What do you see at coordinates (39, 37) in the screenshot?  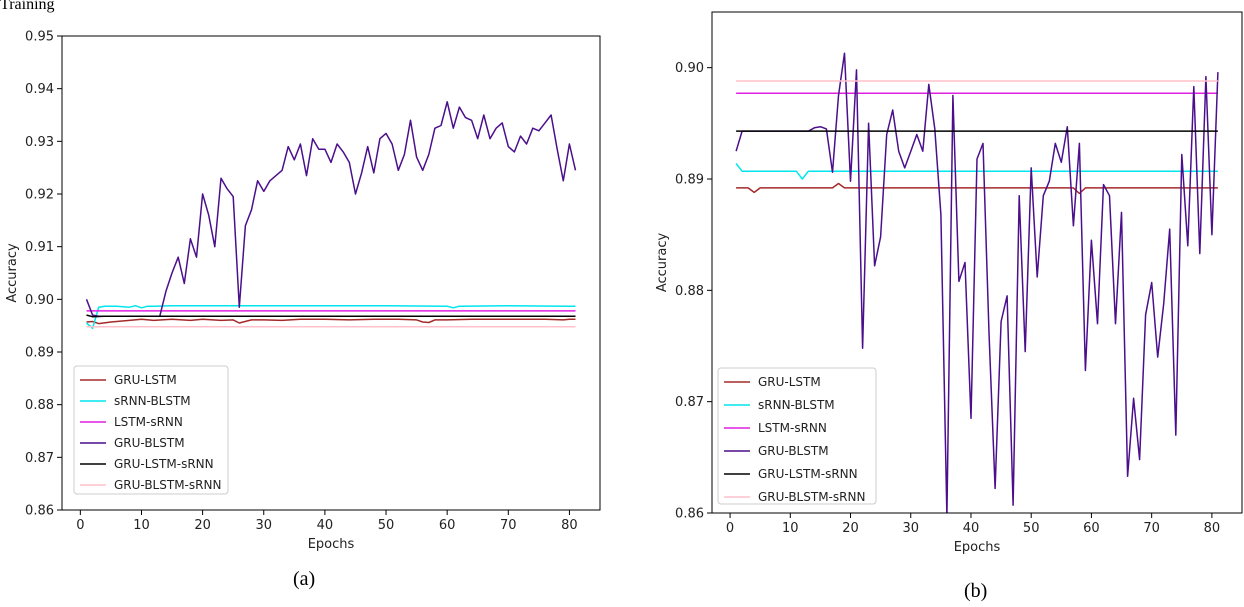 I see `chart-a-ytick-label: 0.95` at bounding box center [39, 37].